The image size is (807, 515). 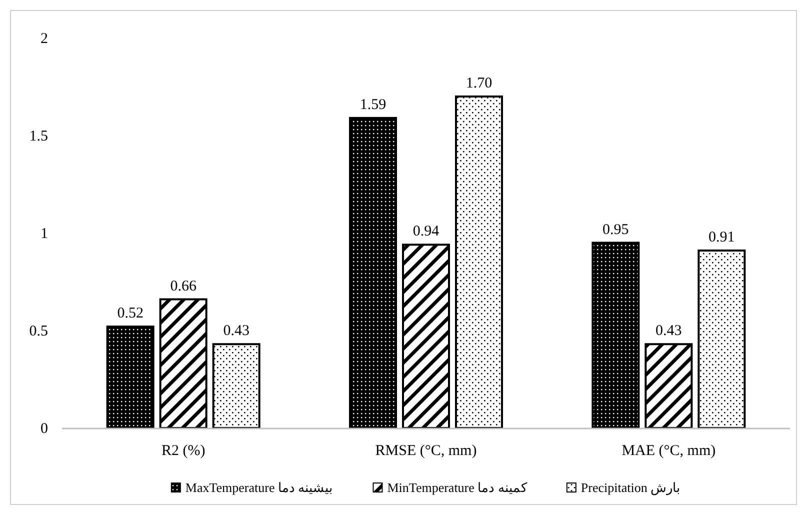 What do you see at coordinates (373, 104) in the screenshot?
I see `text: 1.59` at bounding box center [373, 104].